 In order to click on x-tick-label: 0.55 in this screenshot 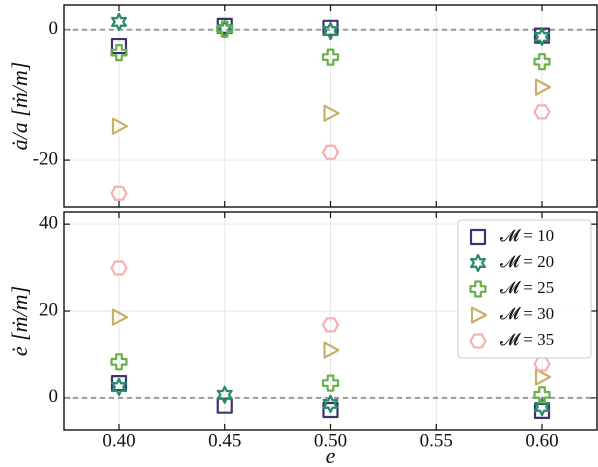, I will do `click(436, 440)`.